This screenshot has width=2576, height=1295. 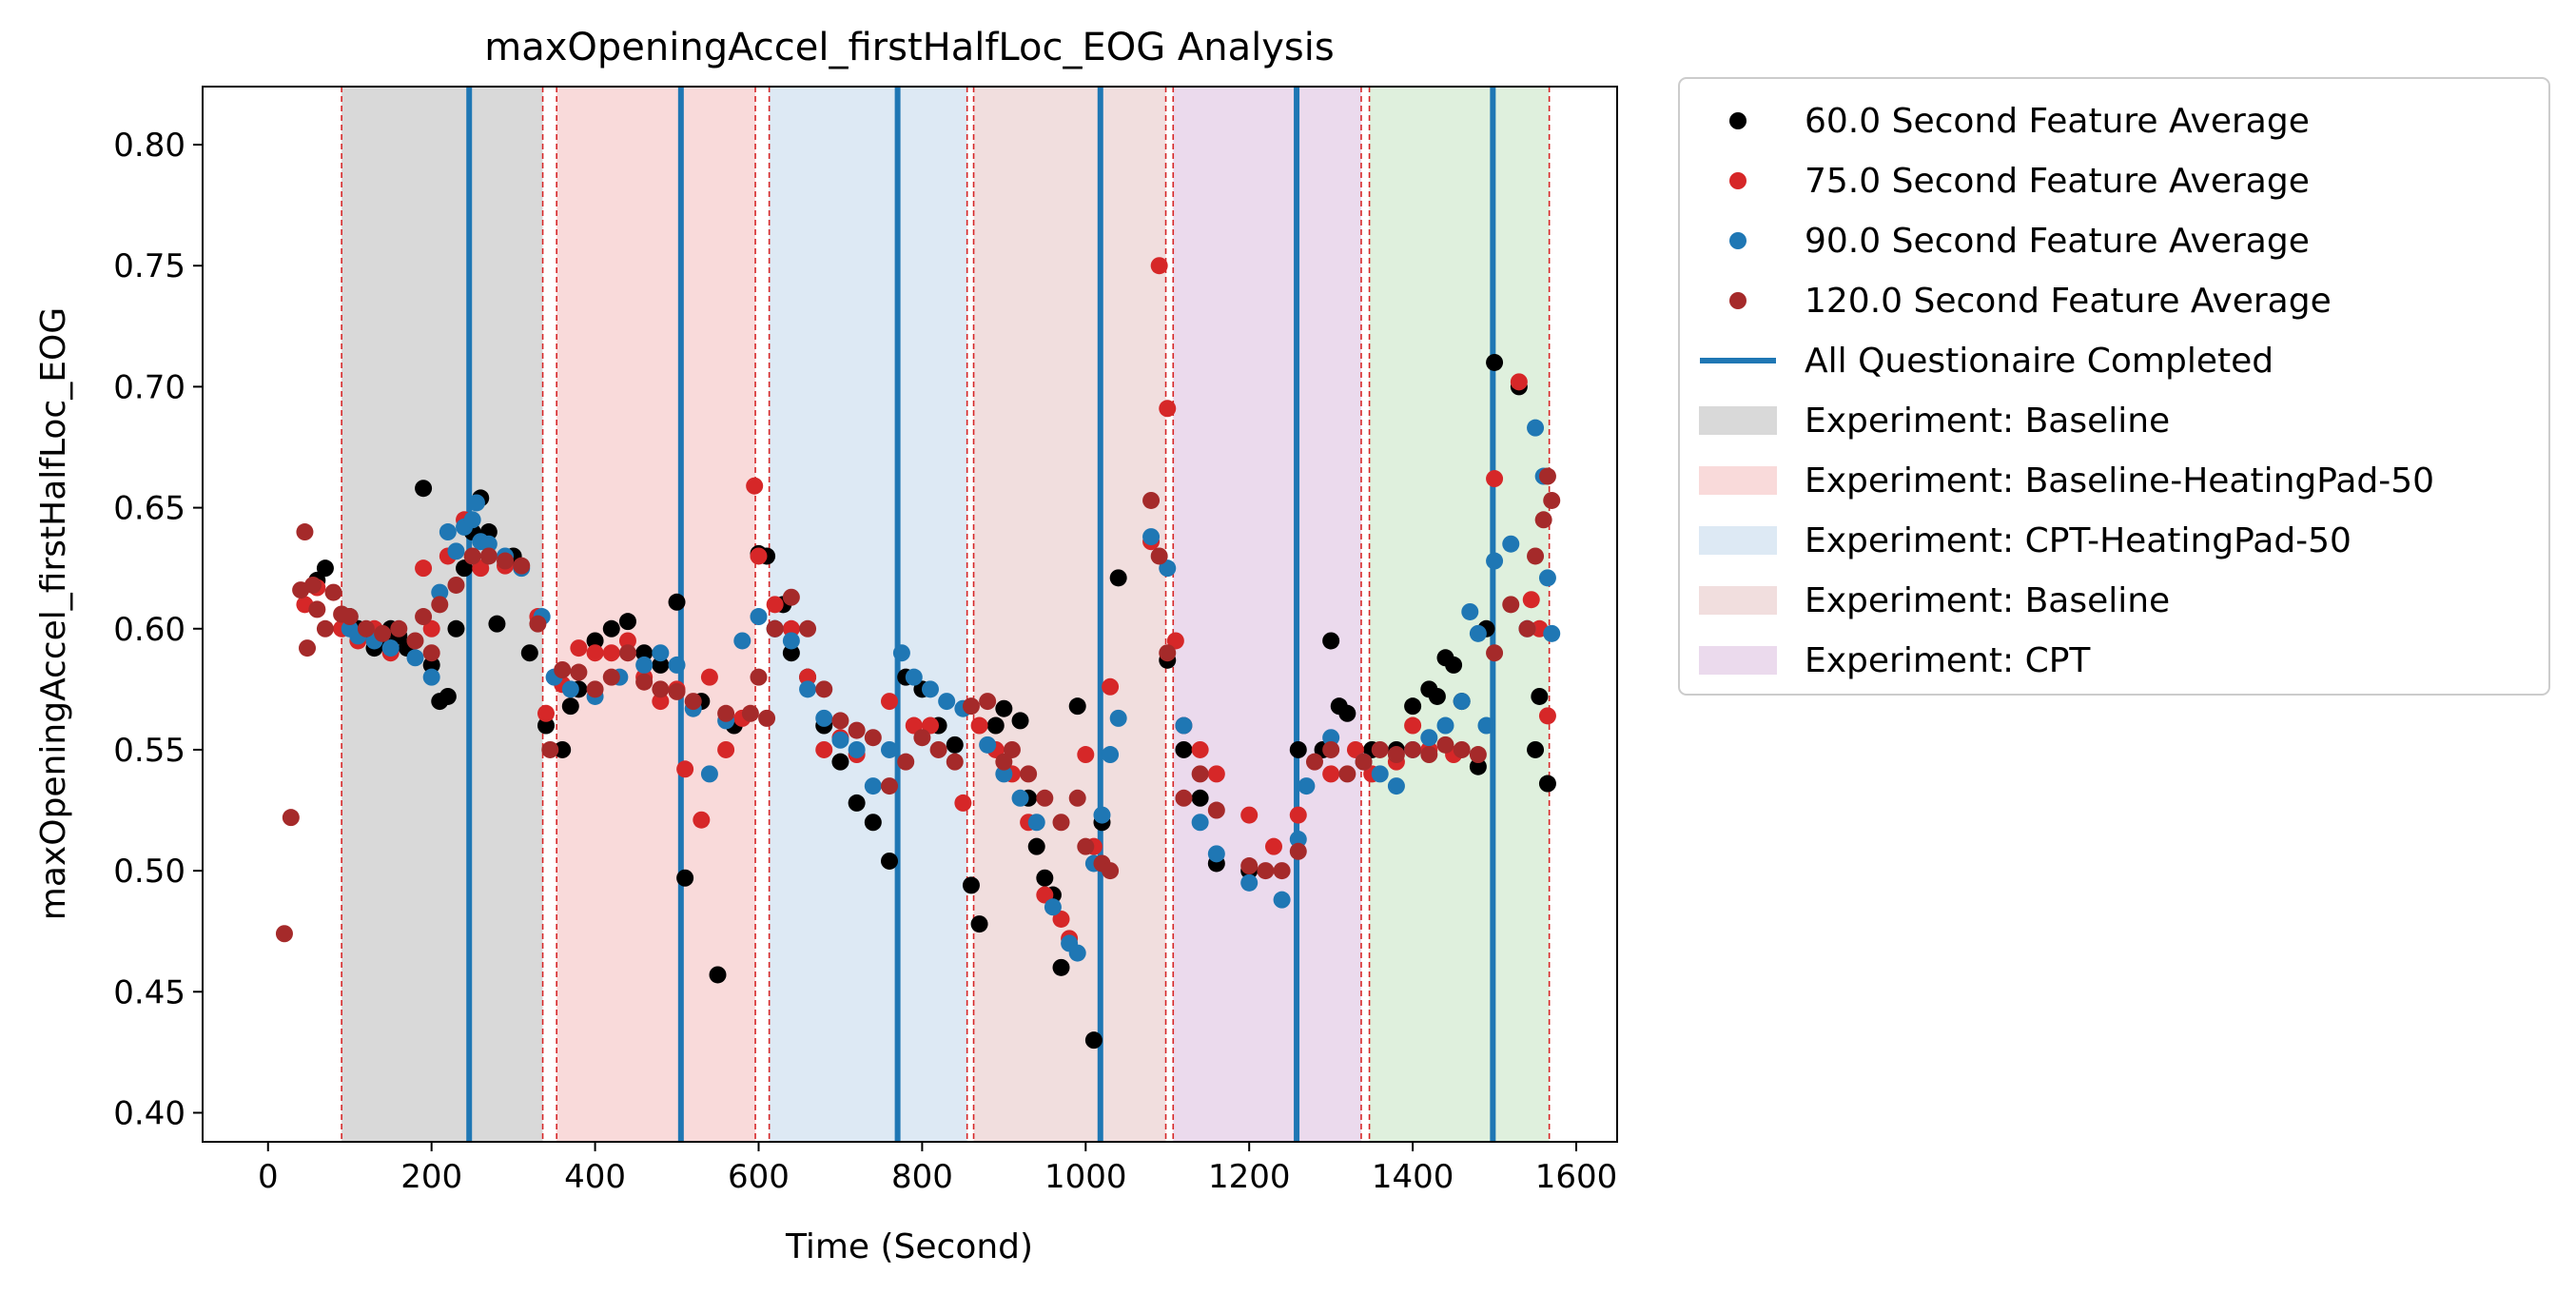 What do you see at coordinates (149, 387) in the screenshot?
I see `y-tick-label-6: 0.70` at bounding box center [149, 387].